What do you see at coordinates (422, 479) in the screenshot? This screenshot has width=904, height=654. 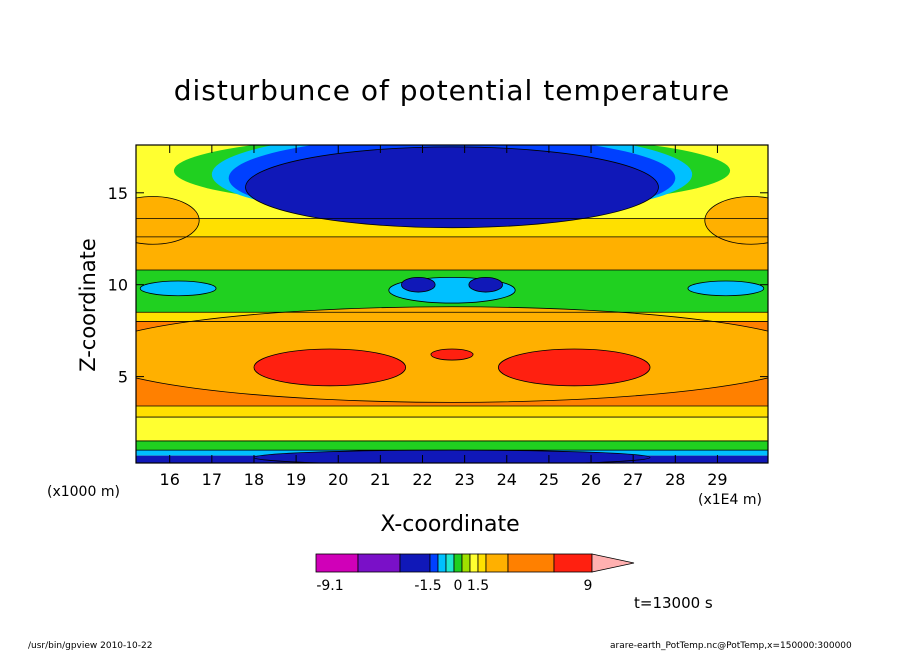 I see `x-tick-label: 22` at bounding box center [422, 479].